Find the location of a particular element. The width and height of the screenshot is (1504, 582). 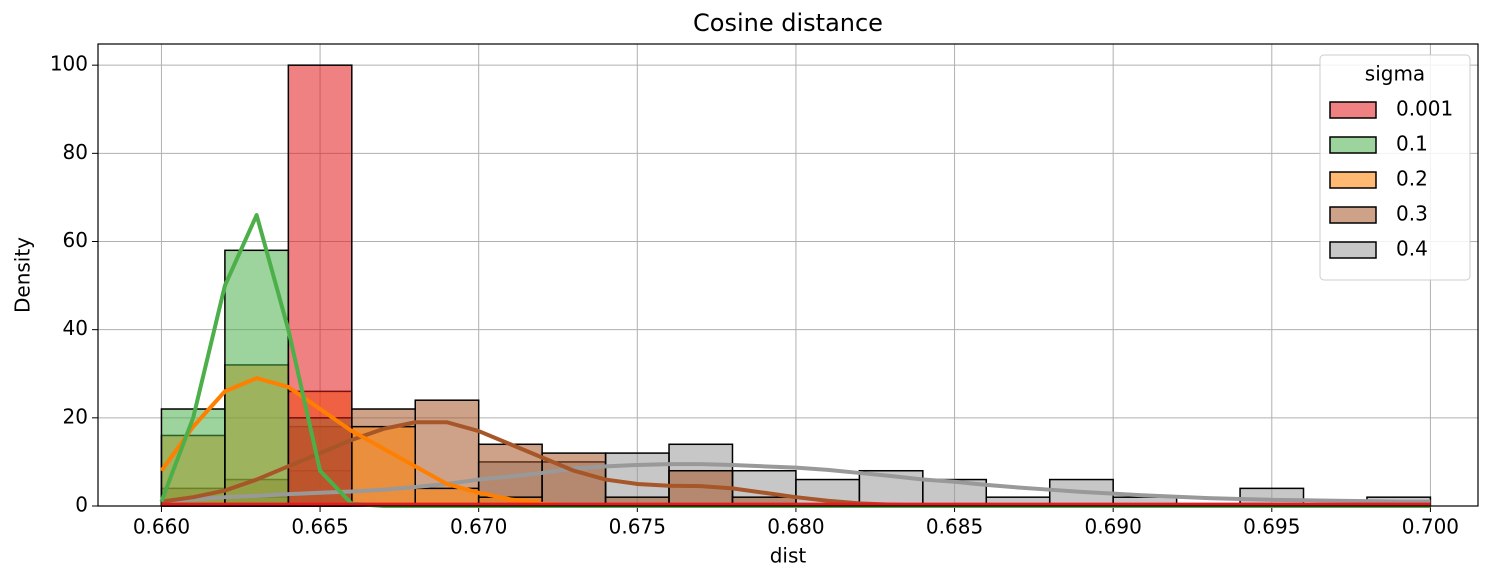

y-tick-label: 0 is located at coordinates (81, 505).